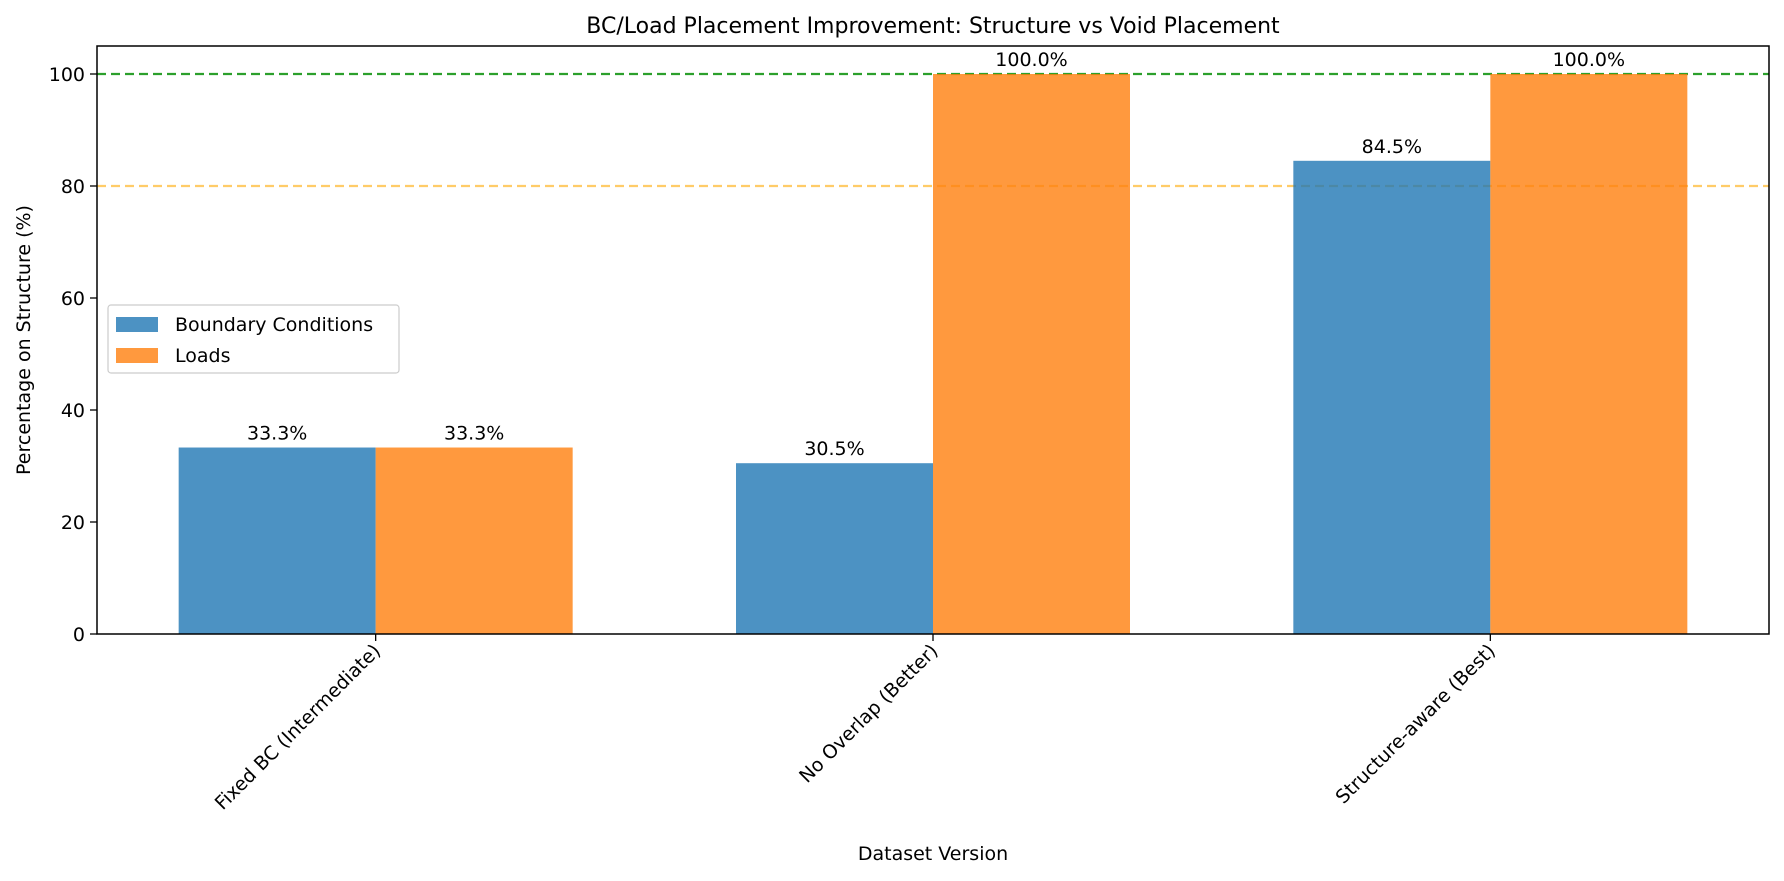  What do you see at coordinates (79, 635) in the screenshot?
I see `y-tick-label: 0` at bounding box center [79, 635].